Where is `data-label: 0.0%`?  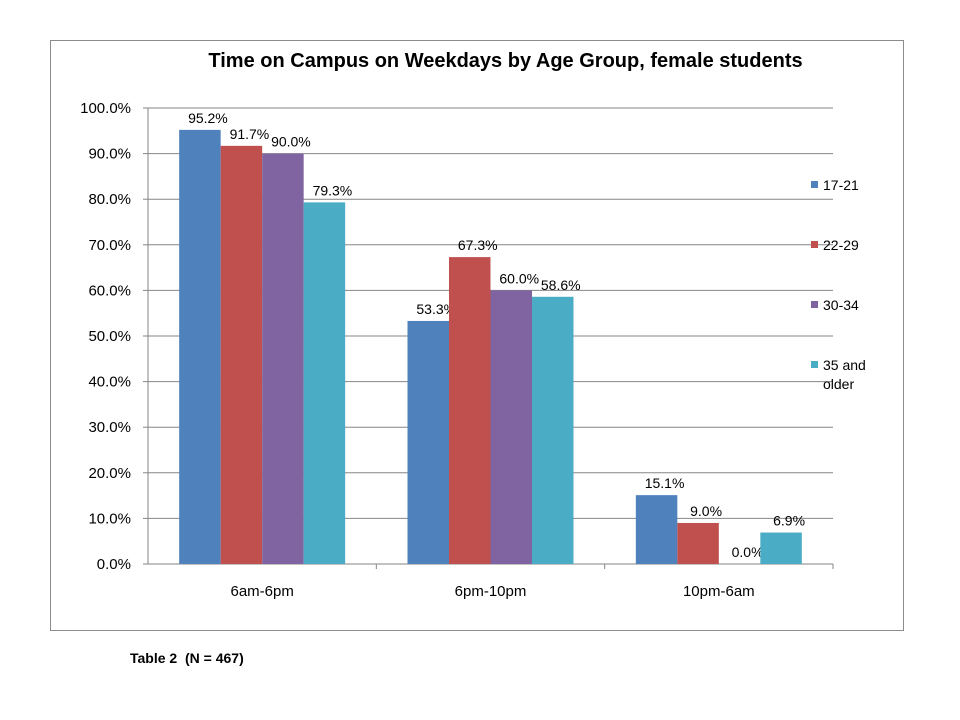
data-label: 0.0% is located at coordinates (748, 552).